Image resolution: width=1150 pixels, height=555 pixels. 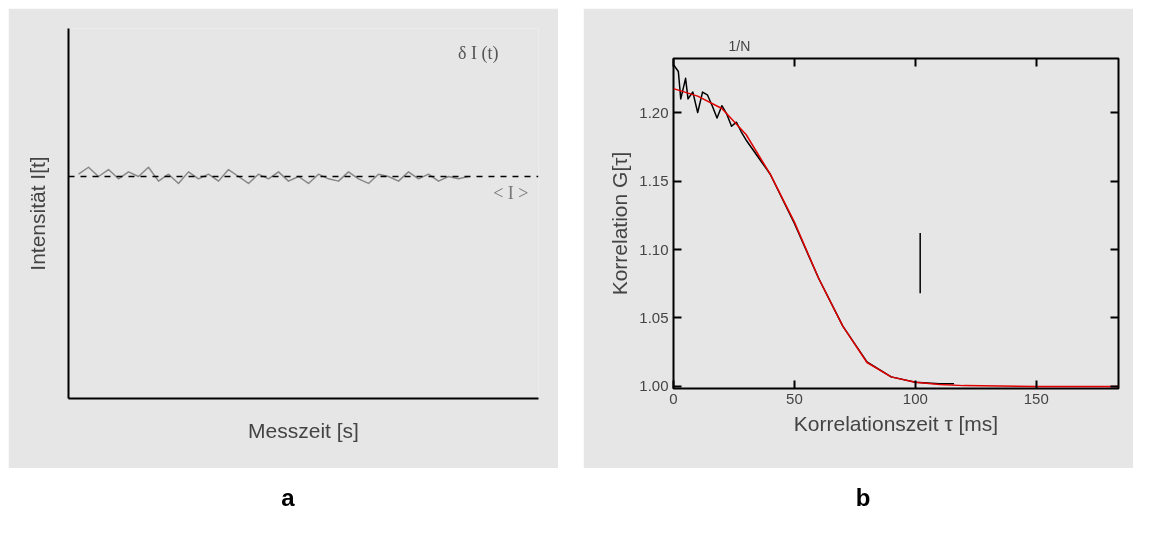 What do you see at coordinates (288, 498) in the screenshot?
I see `text: a` at bounding box center [288, 498].